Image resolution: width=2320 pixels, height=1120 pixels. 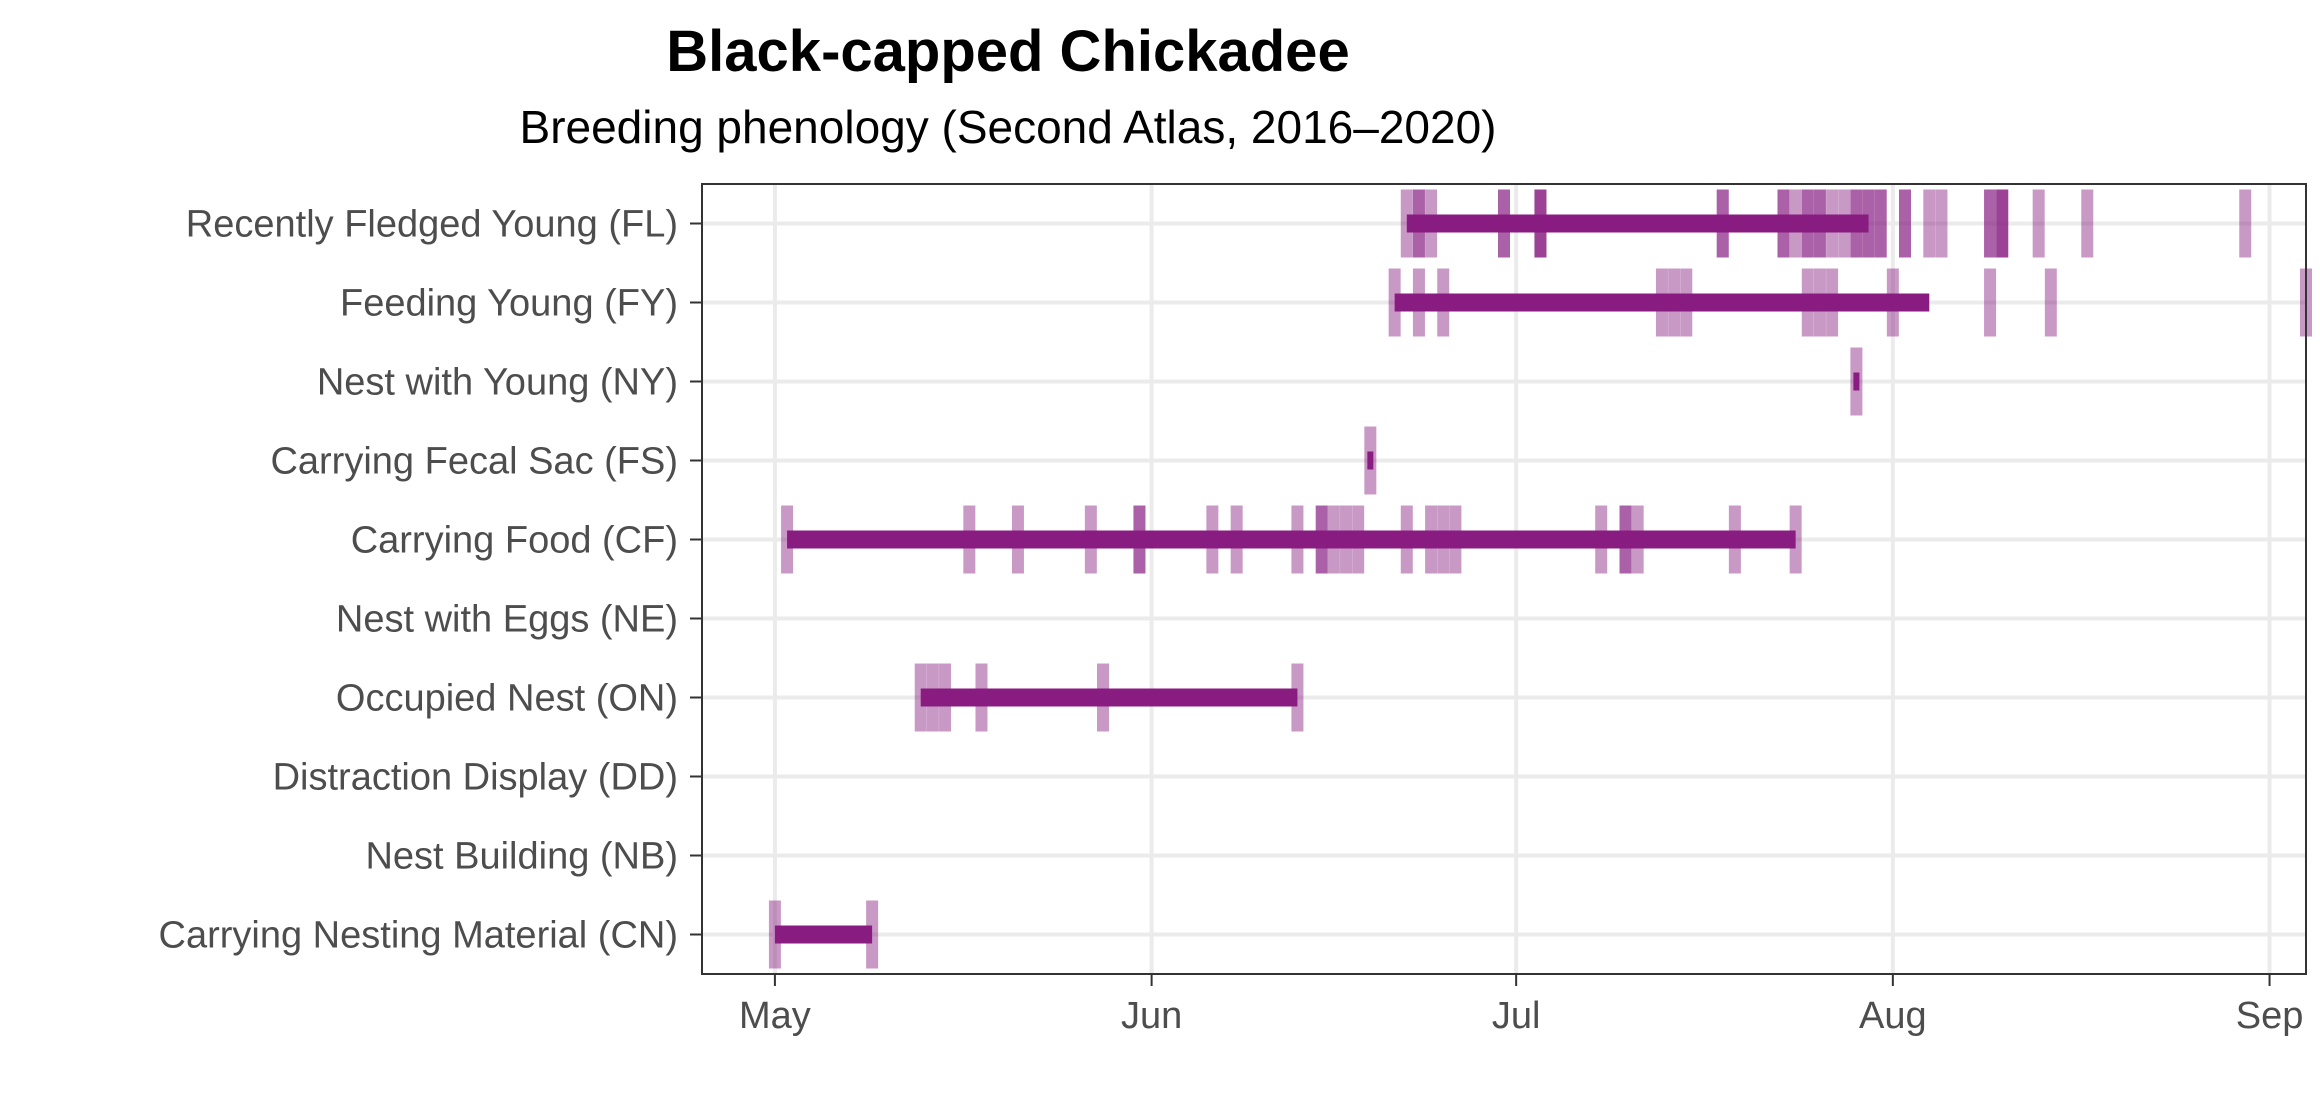 What do you see at coordinates (1516, 1016) in the screenshot?
I see `x-tick-label-jul: Jul` at bounding box center [1516, 1016].